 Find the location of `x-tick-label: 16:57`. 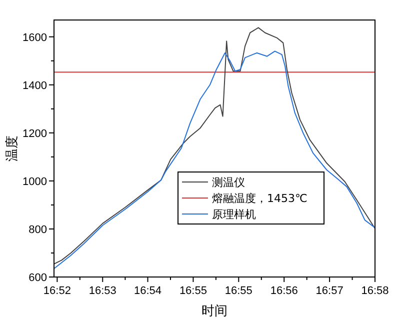

x-tick-label: 16:57 is located at coordinates (330, 291).